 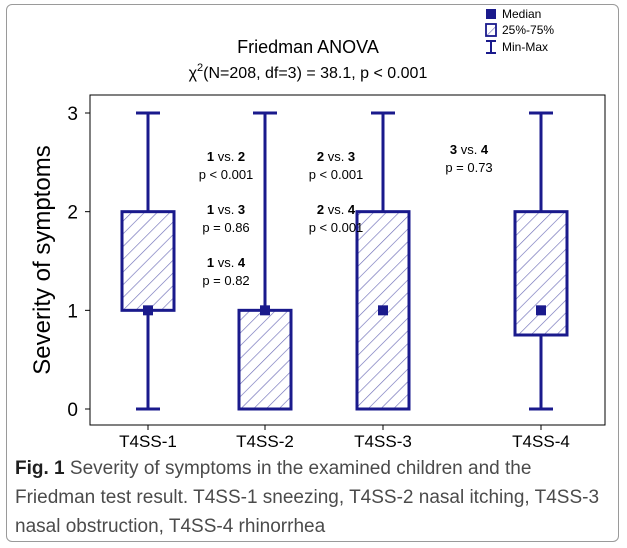 What do you see at coordinates (72, 410) in the screenshot?
I see `y-tick-label: 0` at bounding box center [72, 410].